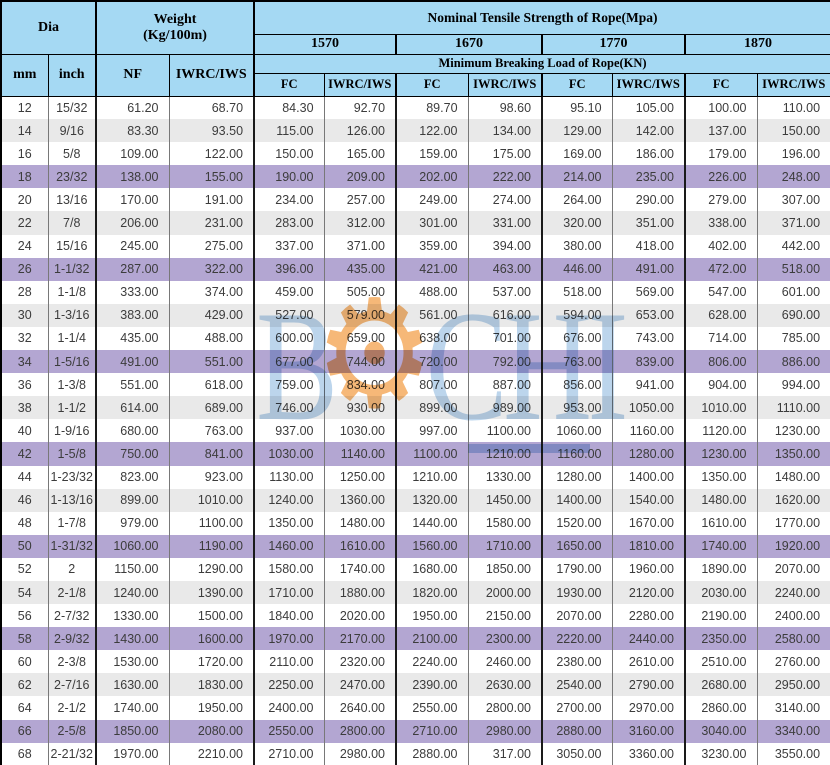 This screenshot has height=765, width=830. I want to click on cell-fc-1570: 600.00, so click(289, 338).